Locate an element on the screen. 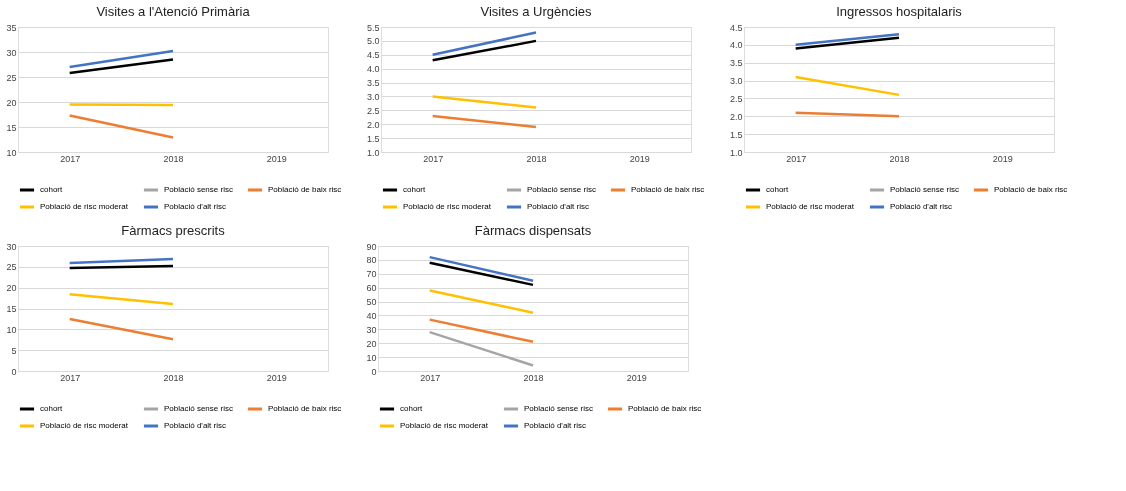  chart-title: Fàrmacs dispensats is located at coordinates (533, 230).